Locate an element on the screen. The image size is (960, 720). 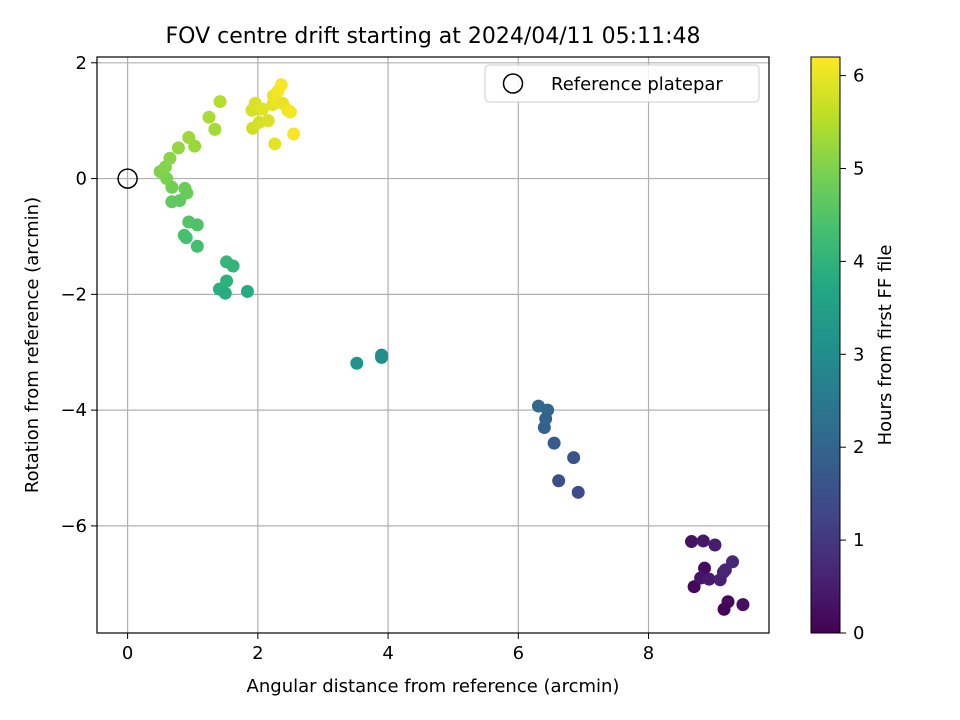
colorbar-tick-label: 1 is located at coordinates (858, 540).